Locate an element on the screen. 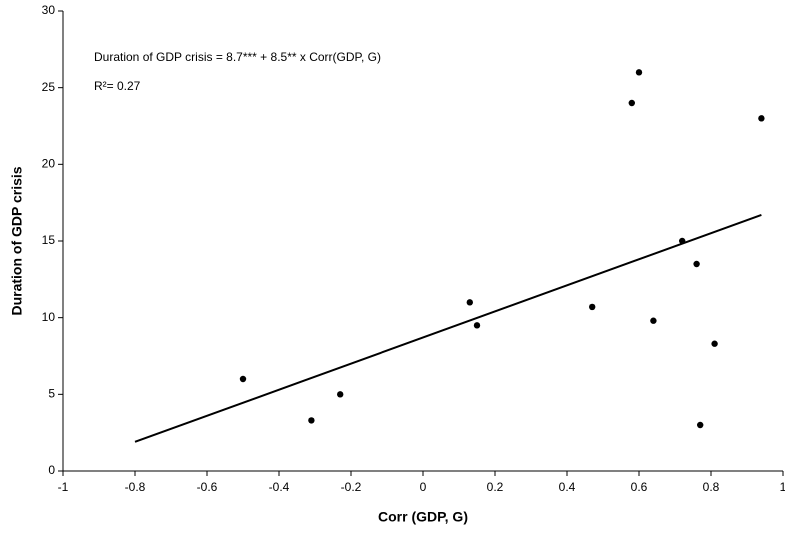 This screenshot has width=785, height=537. x-tick-label: -0.8 is located at coordinates (135, 487).